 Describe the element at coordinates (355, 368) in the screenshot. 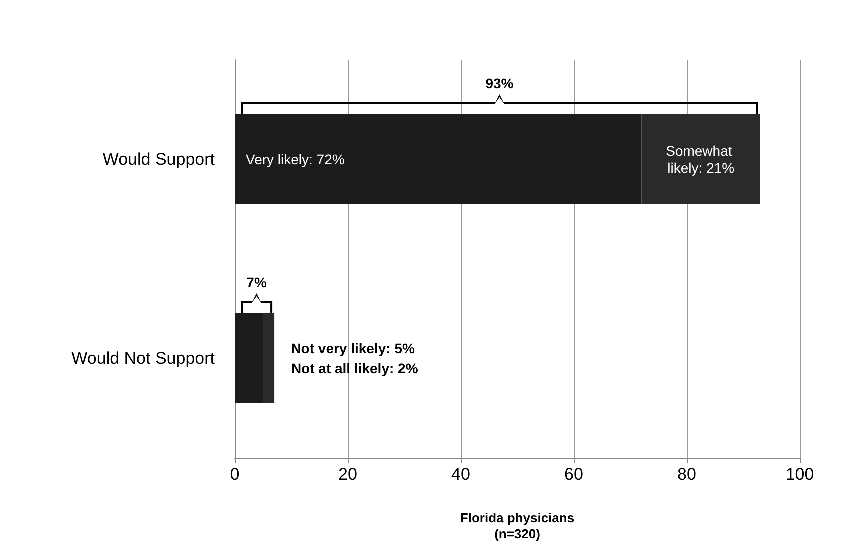

I see `data-label: Not at all likely: 2%` at that location.